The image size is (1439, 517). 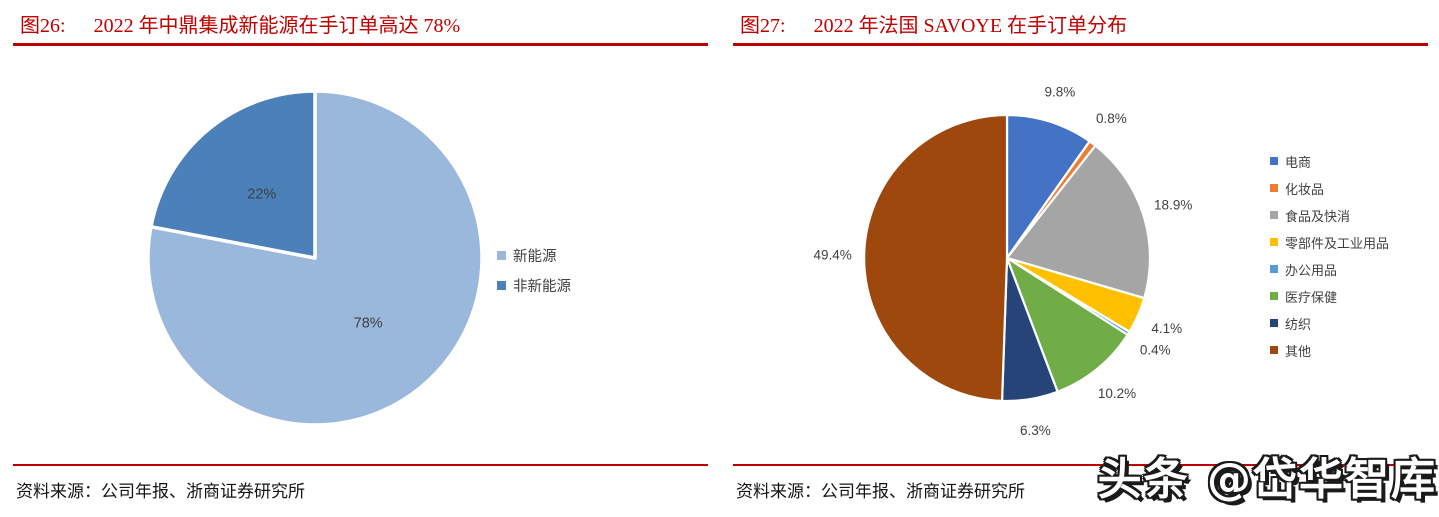 What do you see at coordinates (1318, 216) in the screenshot?
I see `legend-label: 食品及快消` at bounding box center [1318, 216].